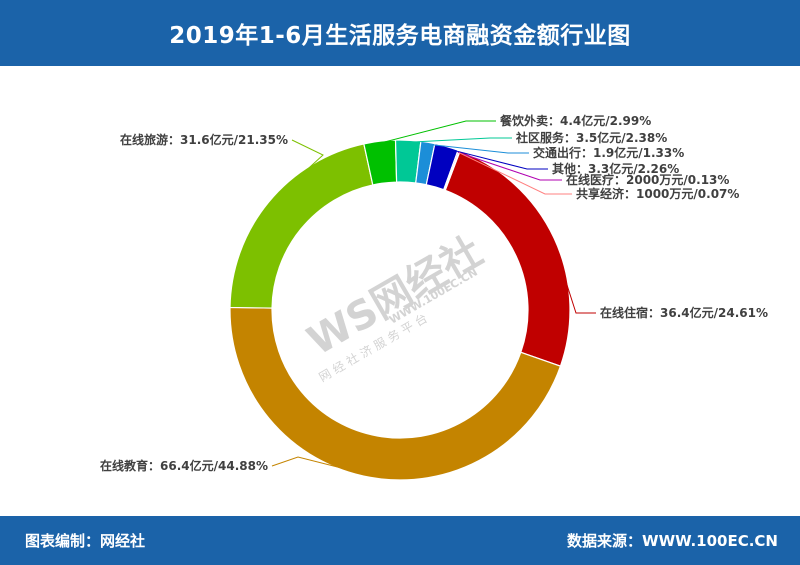 The image size is (800, 565). What do you see at coordinates (85, 541) in the screenshot?
I see `footer-source-left: 图表编制：网经社` at bounding box center [85, 541].